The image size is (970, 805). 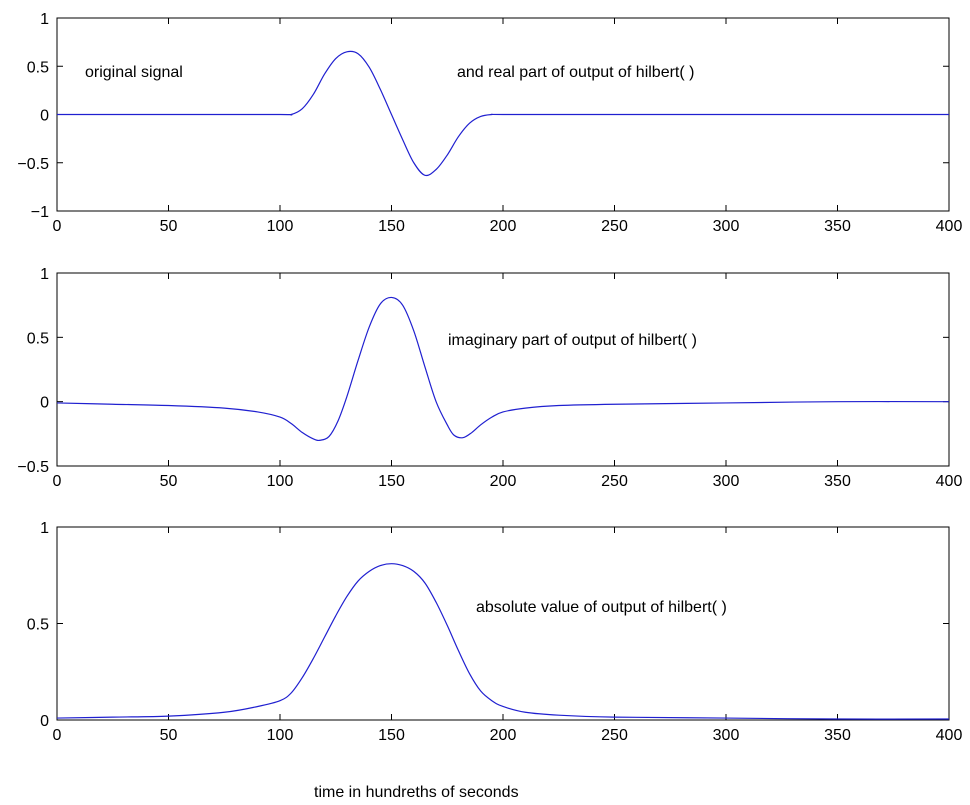 What do you see at coordinates (416, 792) in the screenshot?
I see `x-axis-label: time in hundreths of seconds` at bounding box center [416, 792].